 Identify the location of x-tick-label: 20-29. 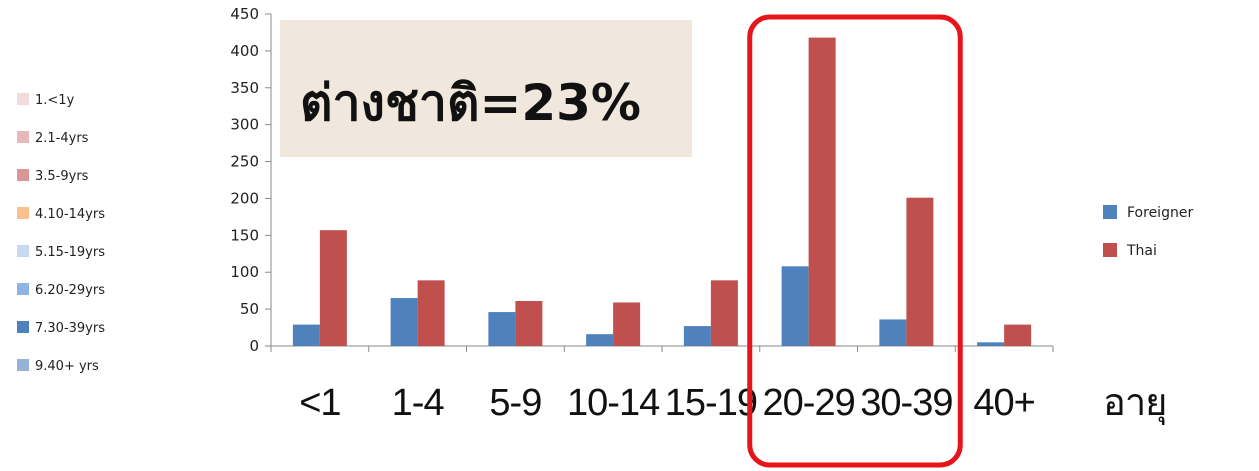
(809, 403).